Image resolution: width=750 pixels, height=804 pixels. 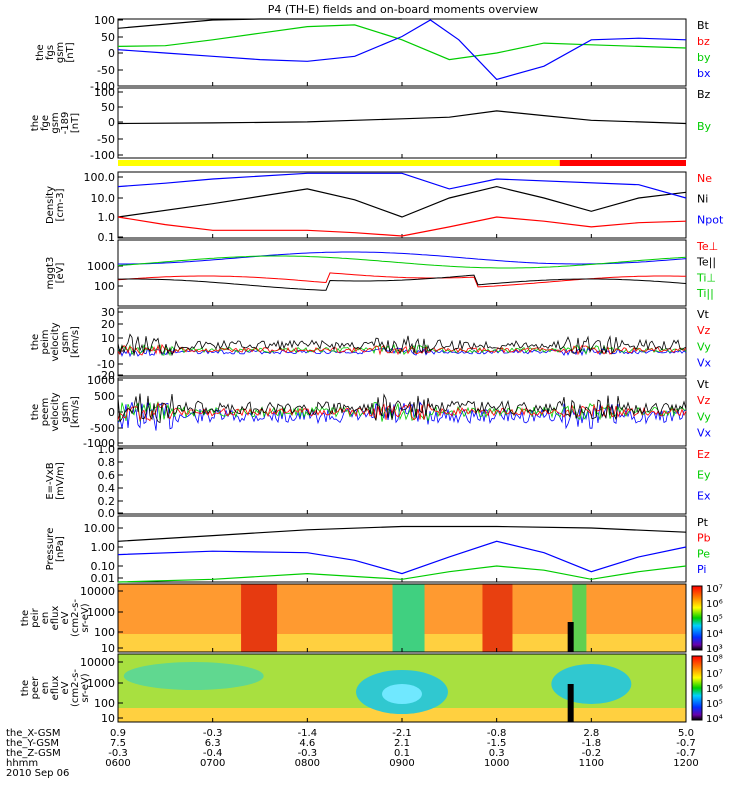 I want to click on y-tick-label: 30, so click(x=108, y=312).